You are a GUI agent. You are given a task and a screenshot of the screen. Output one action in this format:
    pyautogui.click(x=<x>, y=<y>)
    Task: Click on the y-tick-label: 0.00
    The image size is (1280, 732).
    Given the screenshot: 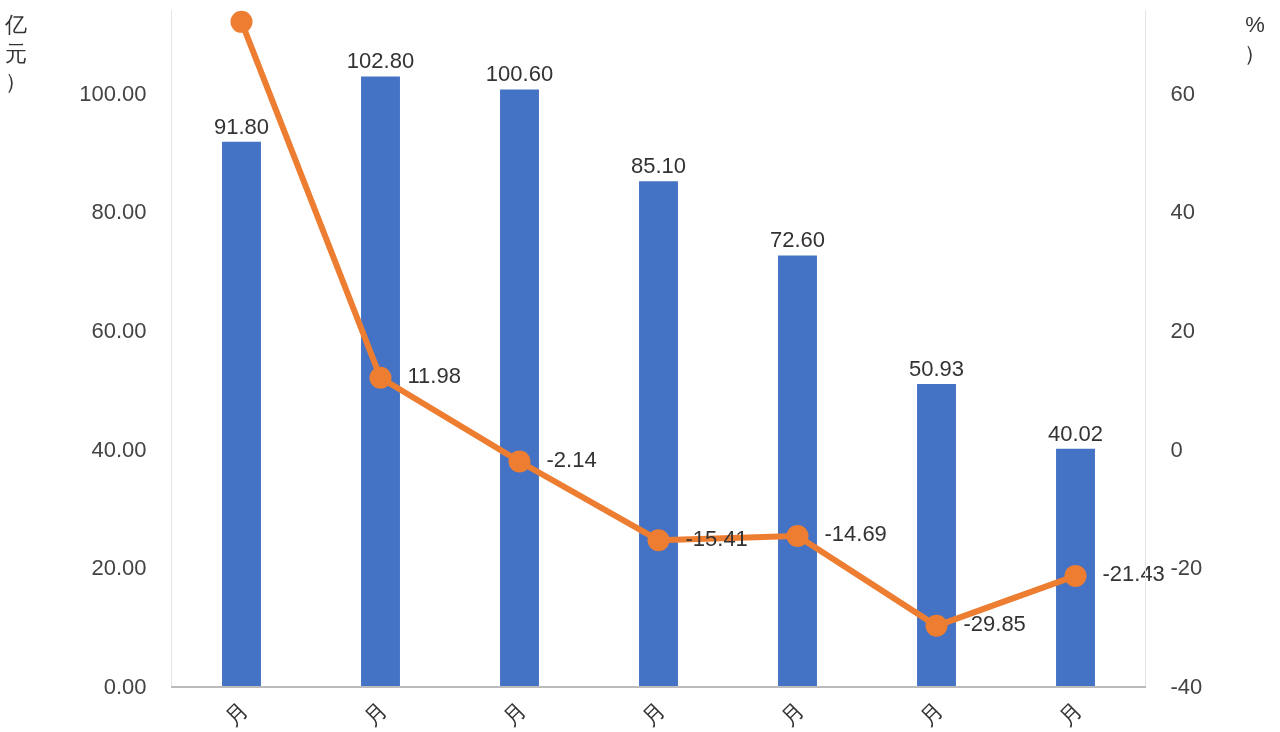 What is the action you would take?
    pyautogui.click(x=125, y=686)
    